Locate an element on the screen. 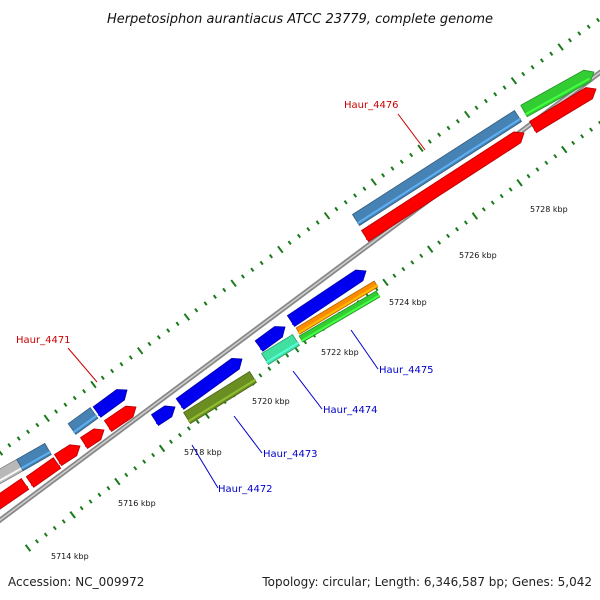 This screenshot has width=600, height=600. gene-label-haur-4471: Haur_4471 is located at coordinates (43, 340).